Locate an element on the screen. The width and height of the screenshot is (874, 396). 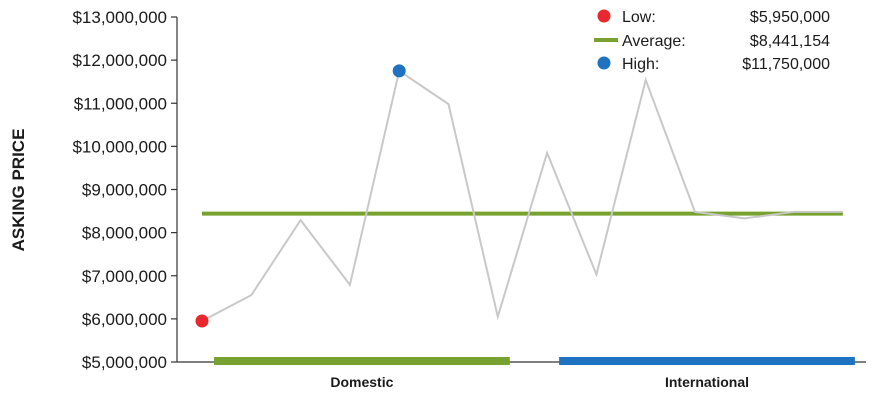
y-tick-label: $5,000,000 is located at coordinates (124, 362).